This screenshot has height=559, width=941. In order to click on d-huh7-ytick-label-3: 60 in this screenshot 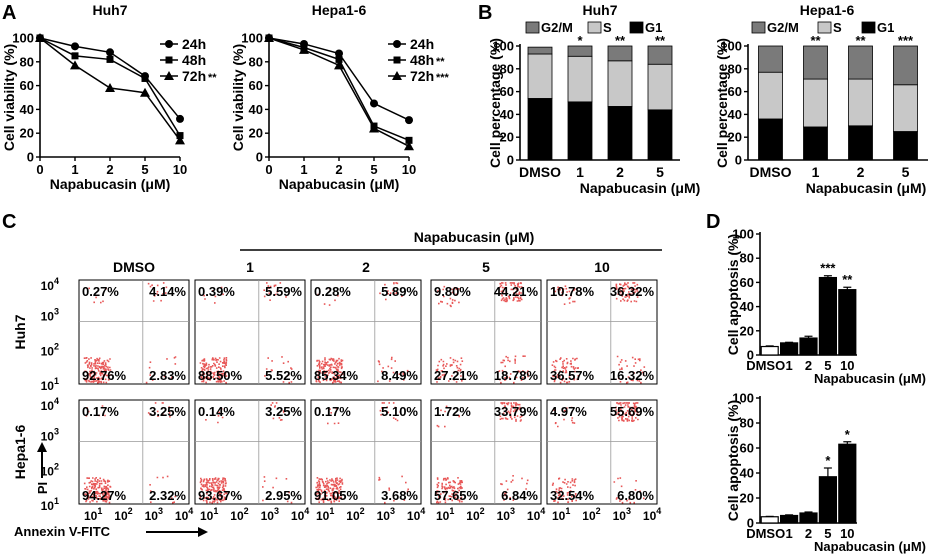, I will do `click(747, 282)`.